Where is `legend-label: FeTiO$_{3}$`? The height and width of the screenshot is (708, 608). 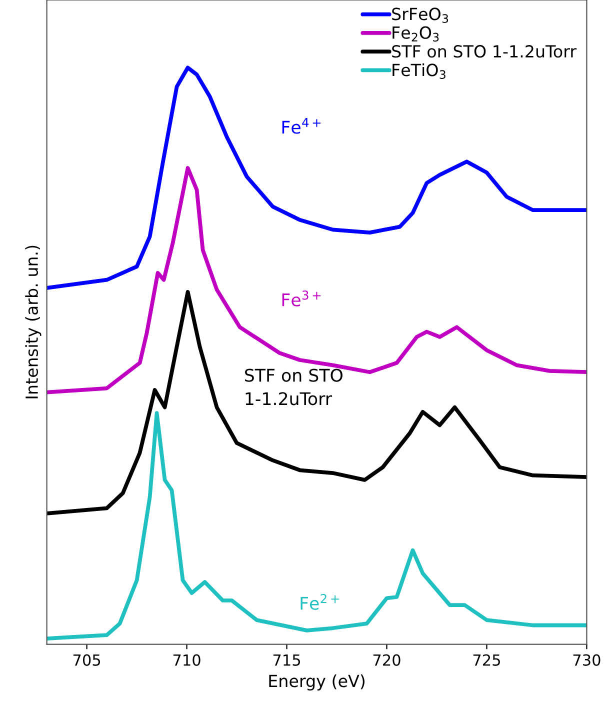
legend-label: FeTiO$_{3}$ is located at coordinates (419, 71).